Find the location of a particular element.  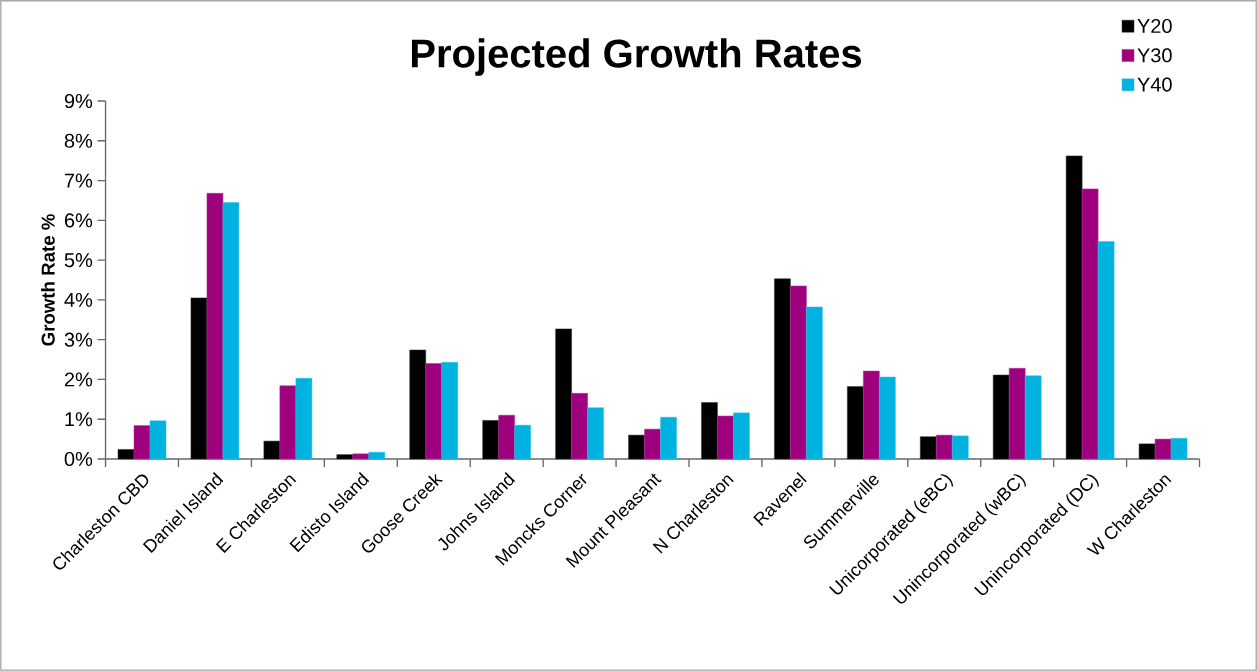

y-tick-label: 3% is located at coordinates (78, 339).